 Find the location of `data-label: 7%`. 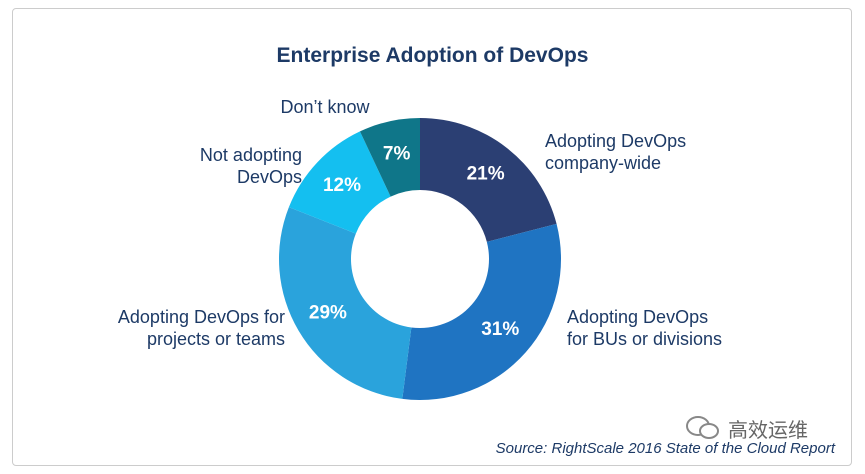

data-label: 7% is located at coordinates (397, 154).